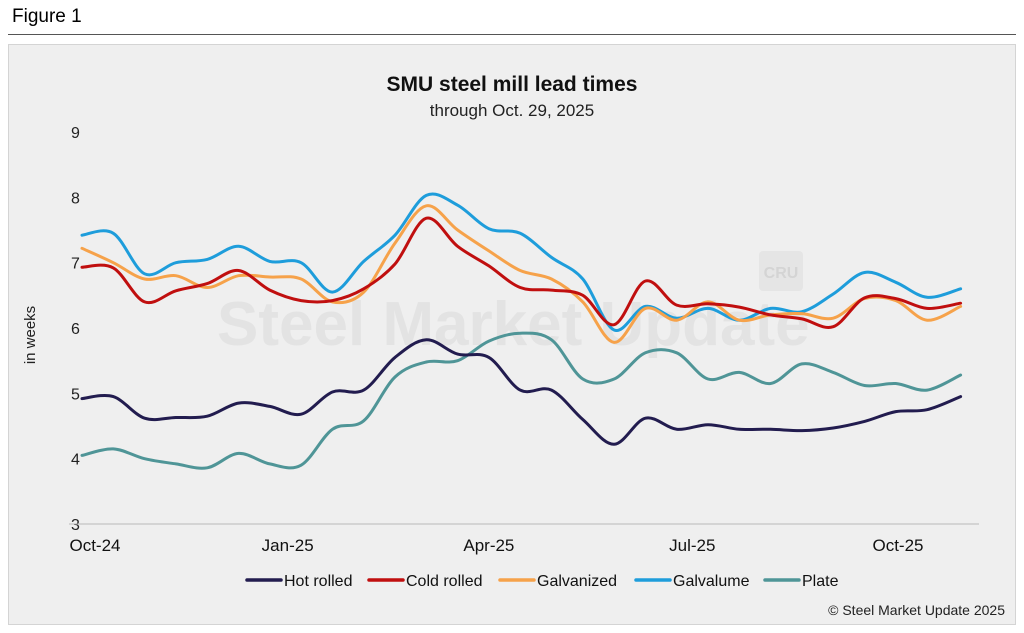  What do you see at coordinates (30, 335) in the screenshot?
I see `y-axis-label: in weeks` at bounding box center [30, 335].